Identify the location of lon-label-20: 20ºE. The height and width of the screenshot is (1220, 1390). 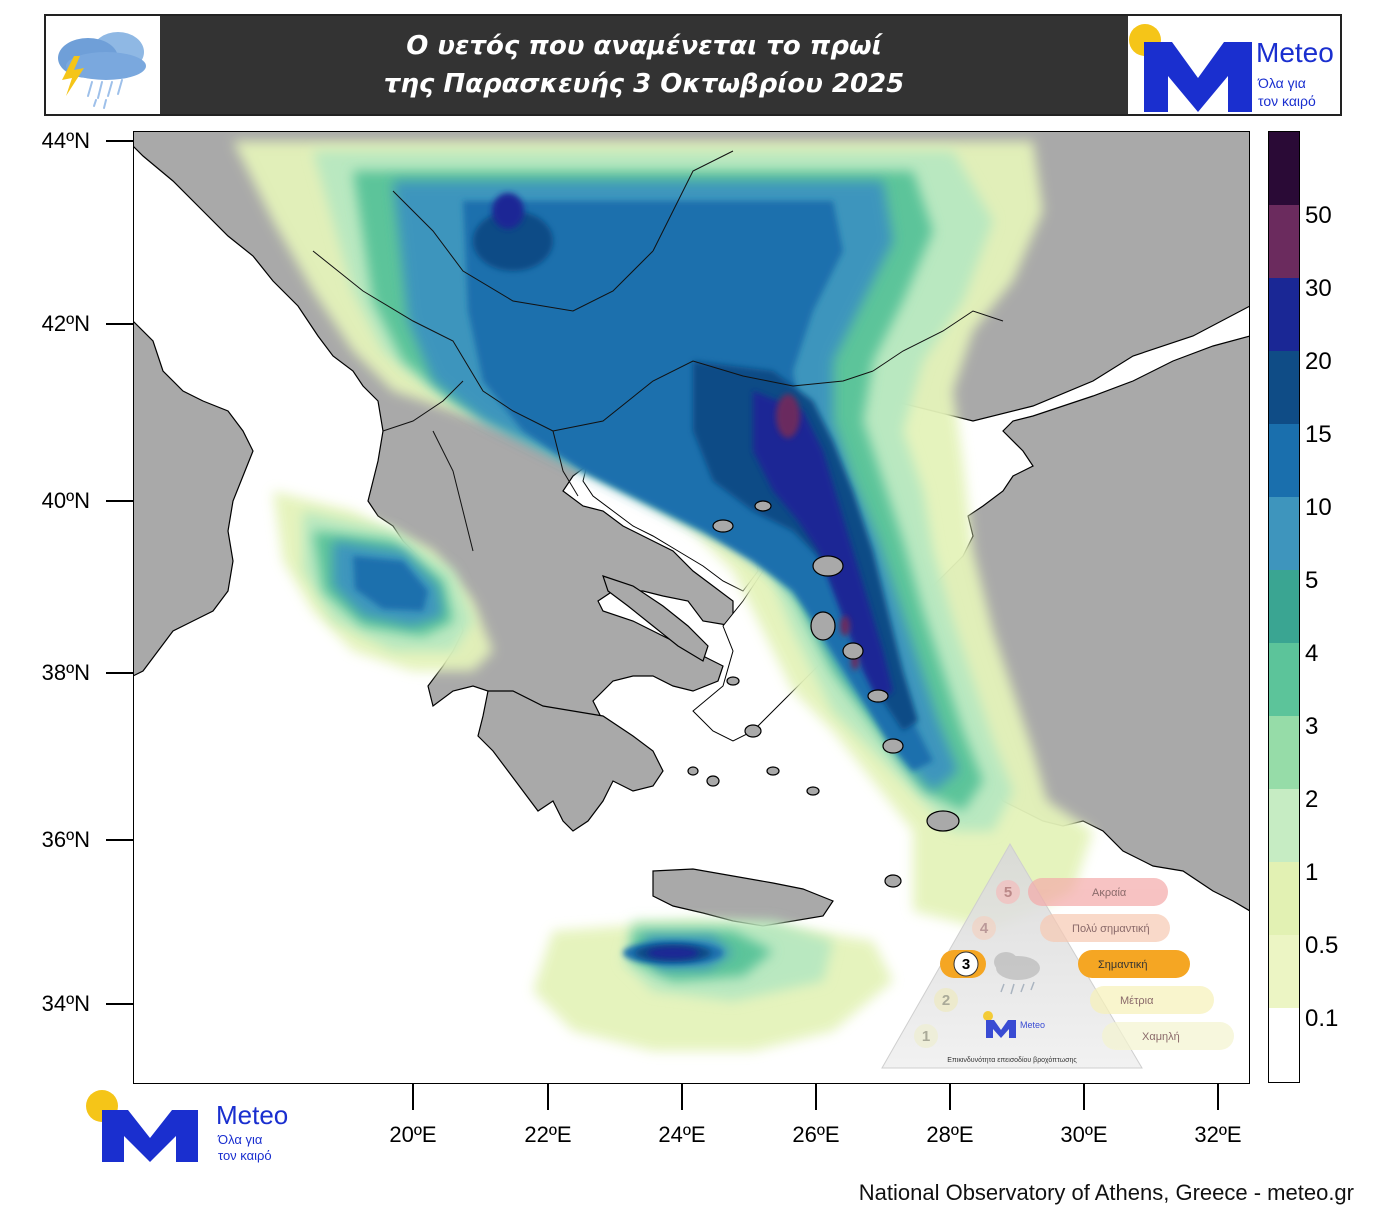
(413, 1134).